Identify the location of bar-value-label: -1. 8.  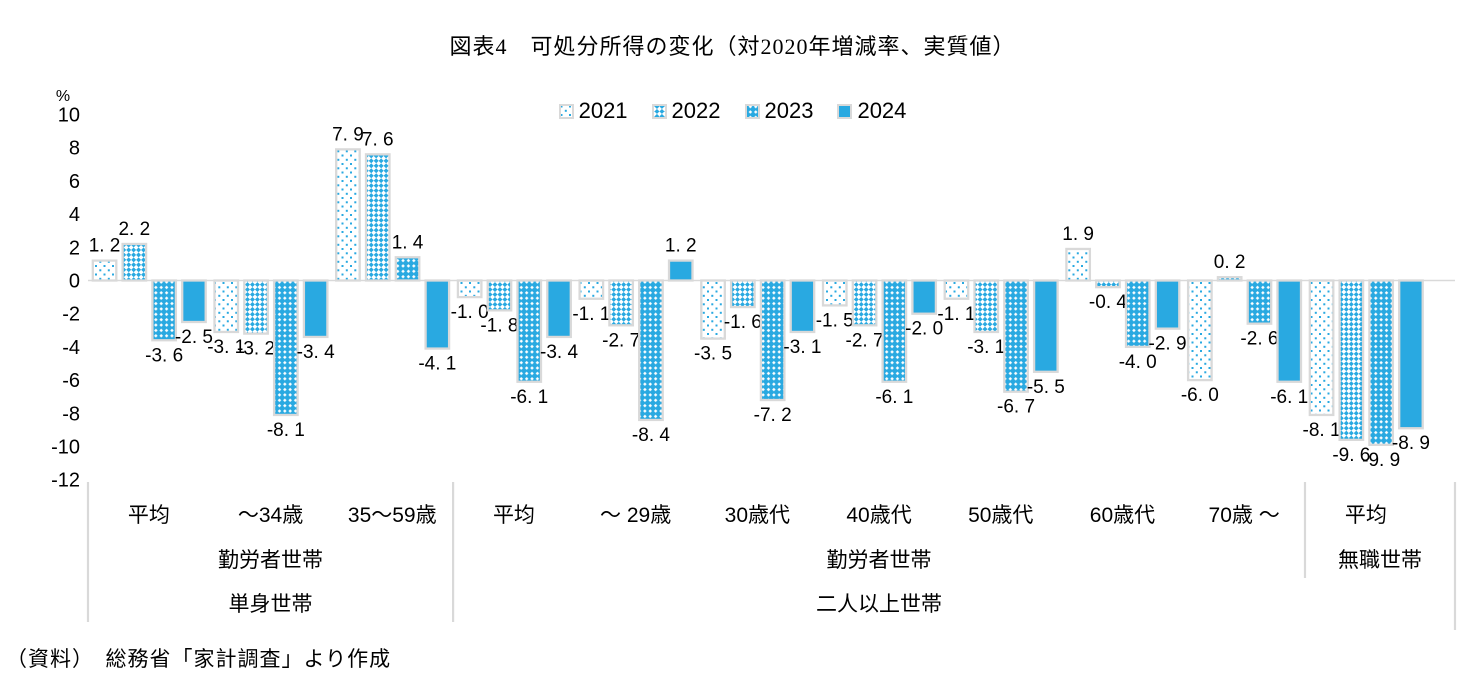
(499, 325).